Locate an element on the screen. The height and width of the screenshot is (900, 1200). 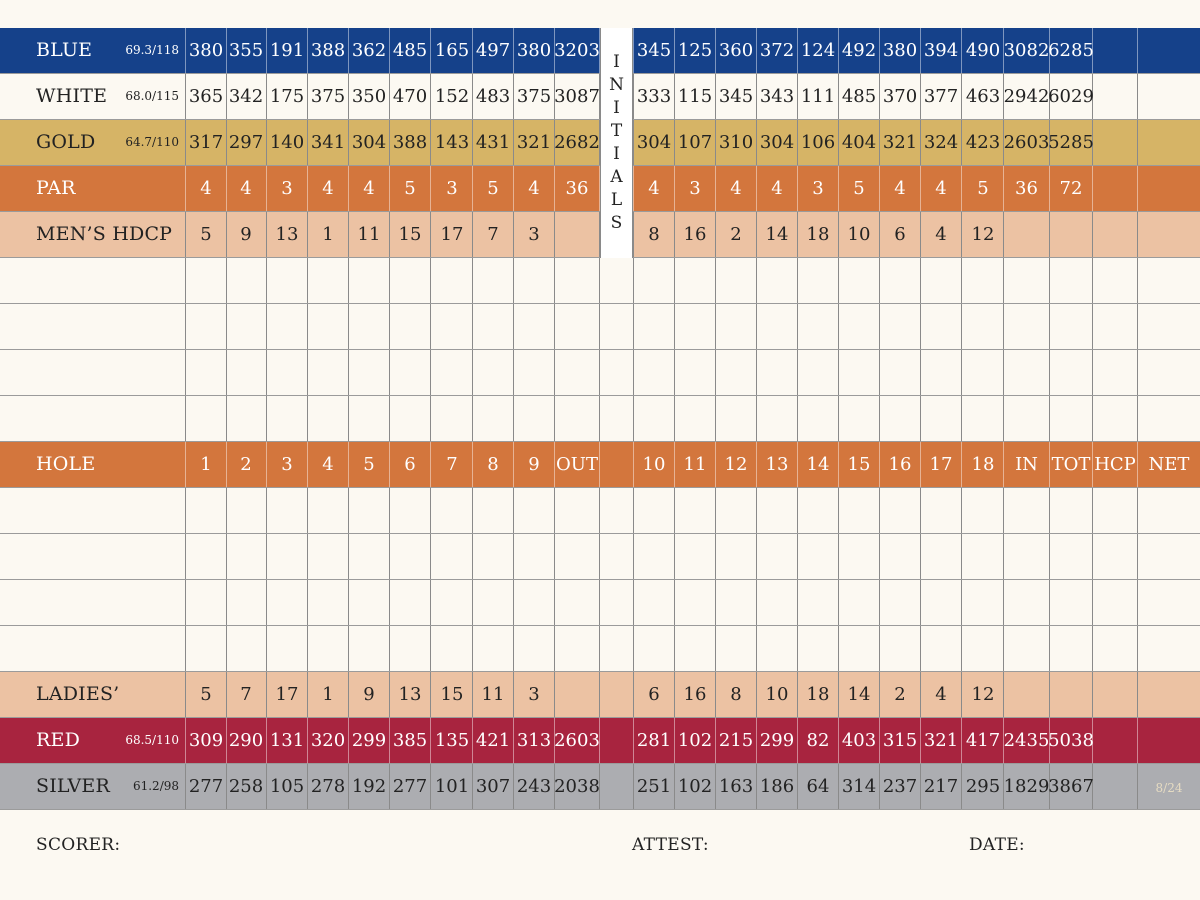
hole-6-cell is located at coordinates (410, 510).